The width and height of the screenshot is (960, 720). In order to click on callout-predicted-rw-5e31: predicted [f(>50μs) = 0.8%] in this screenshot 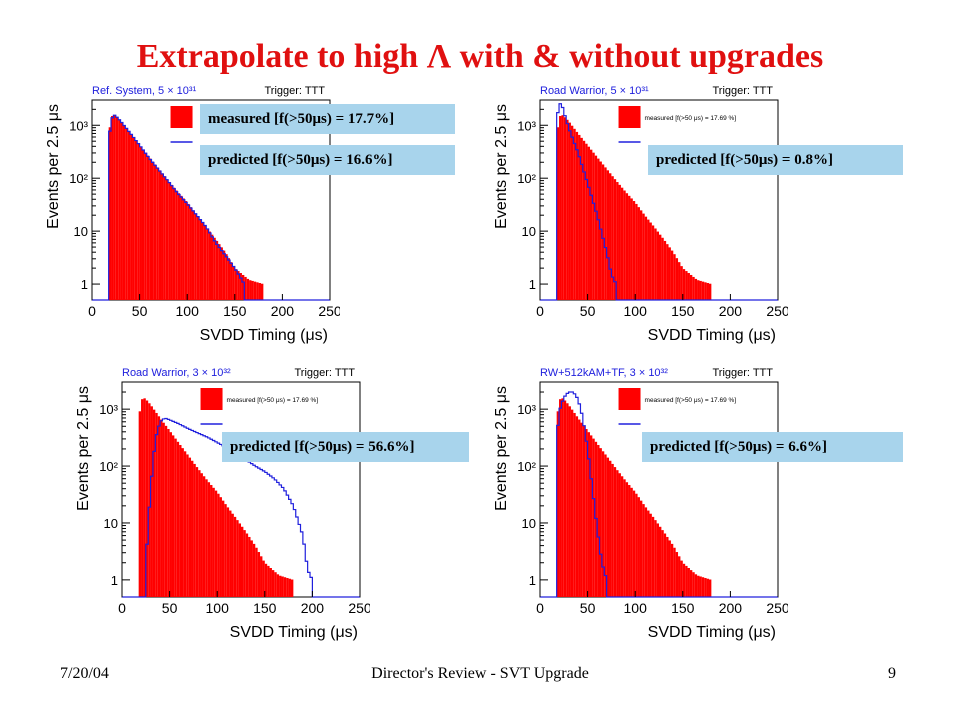, I will do `click(775, 160)`.